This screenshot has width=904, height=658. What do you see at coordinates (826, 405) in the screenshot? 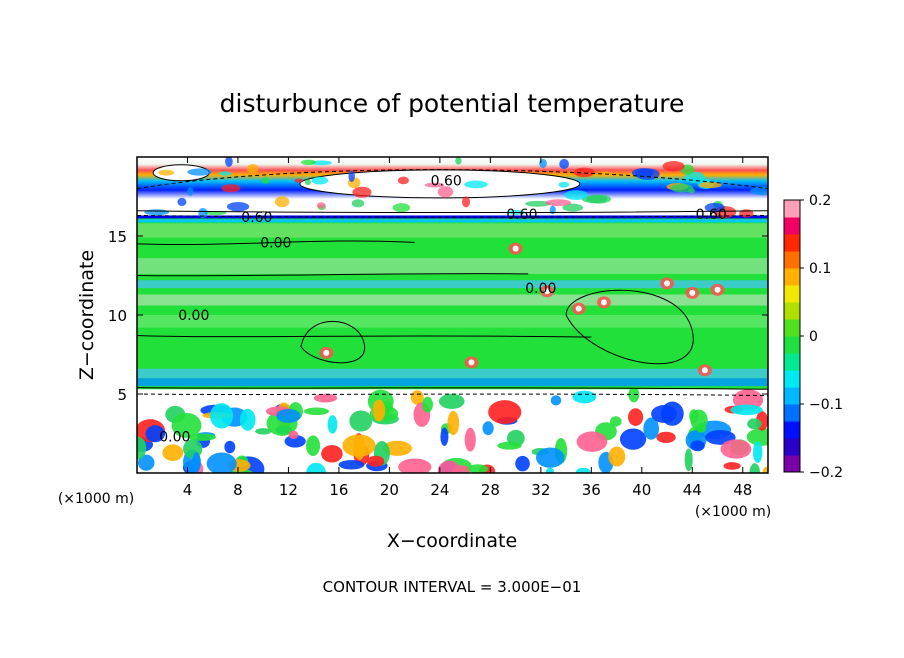
I see `colorbar-tick-label: −0.1` at bounding box center [826, 405].